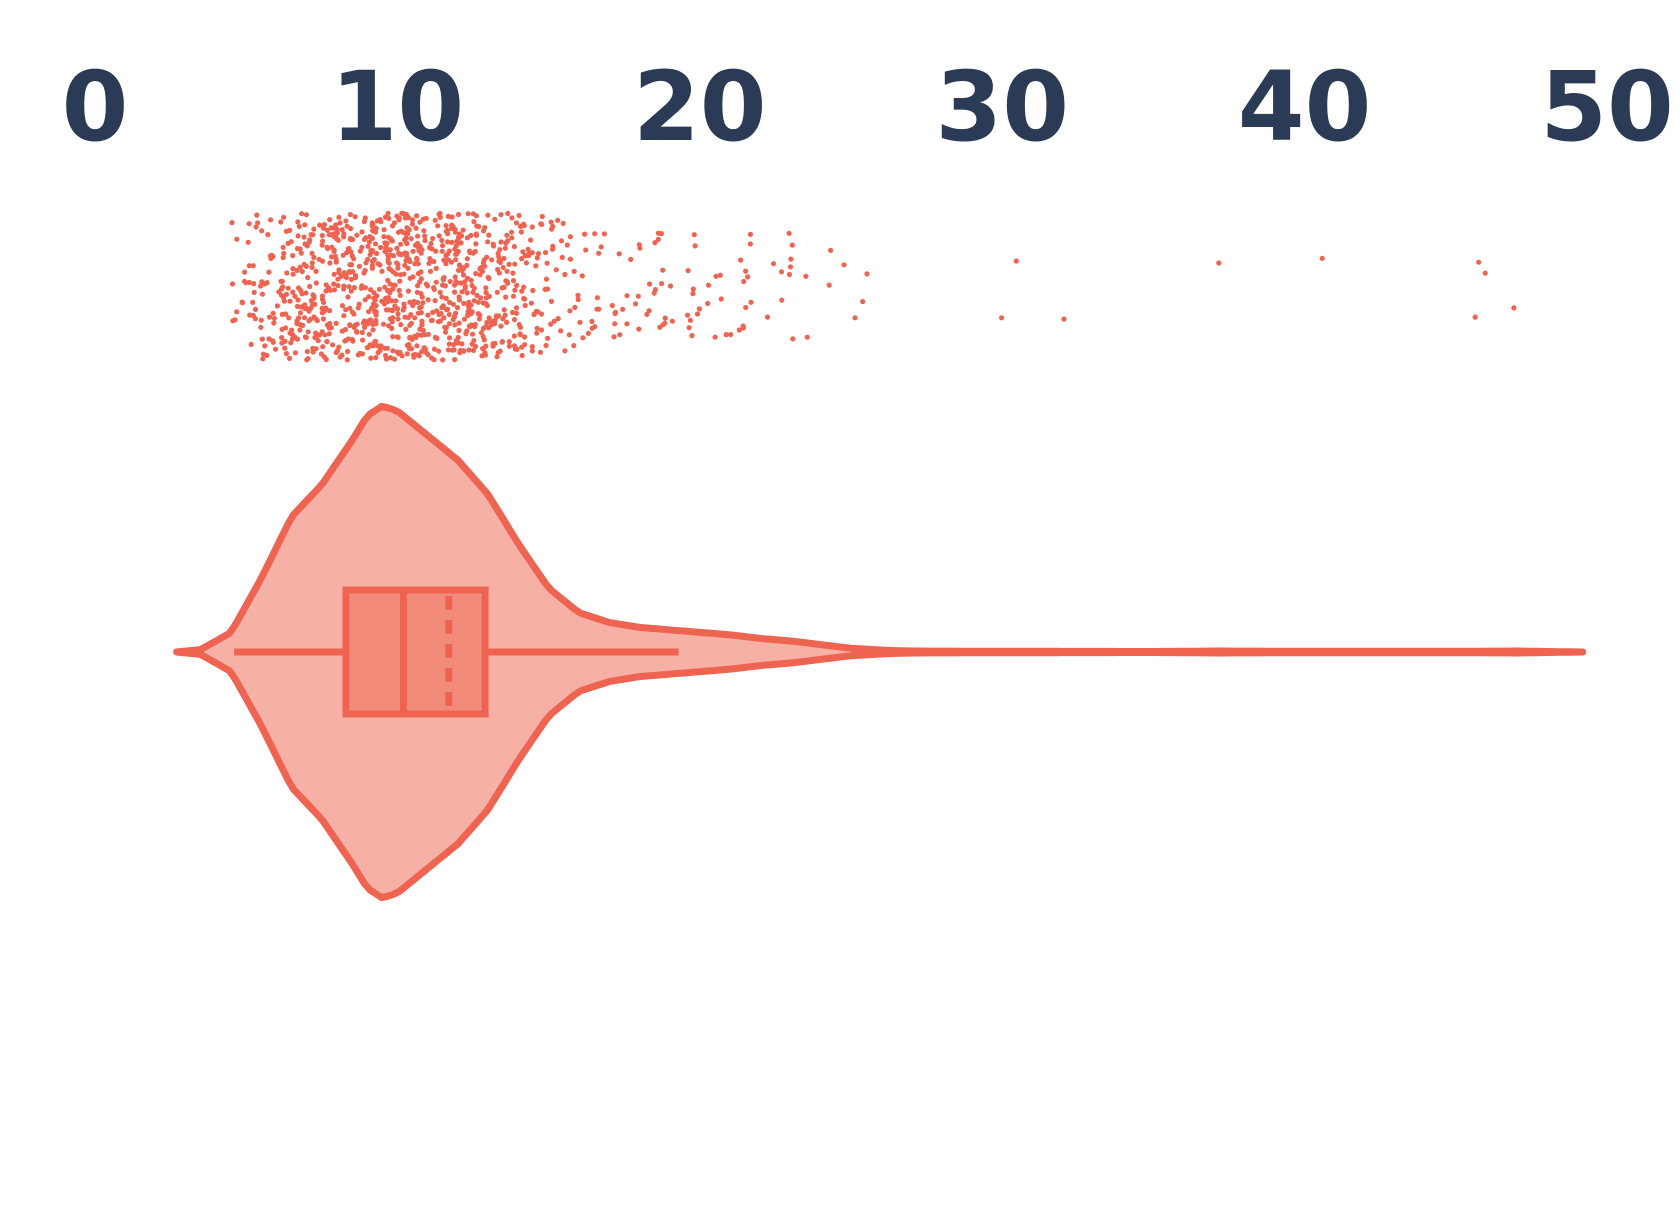 The width and height of the screenshot is (1680, 1210). What do you see at coordinates (95, 107) in the screenshot?
I see `x-tick-label: 0` at bounding box center [95, 107].